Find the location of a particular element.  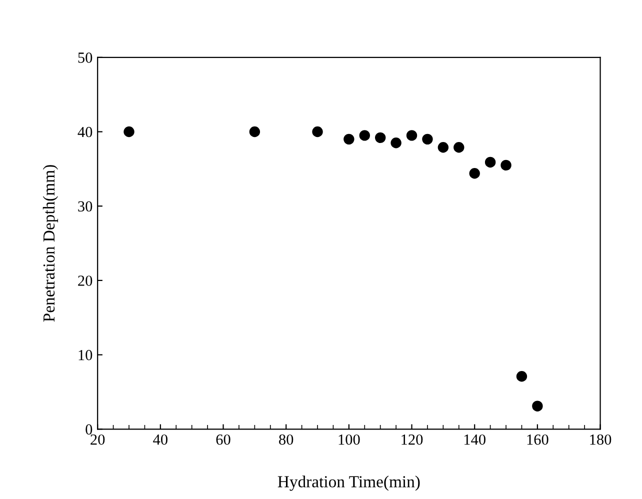

x-tick-label: 100 is located at coordinates (349, 439).